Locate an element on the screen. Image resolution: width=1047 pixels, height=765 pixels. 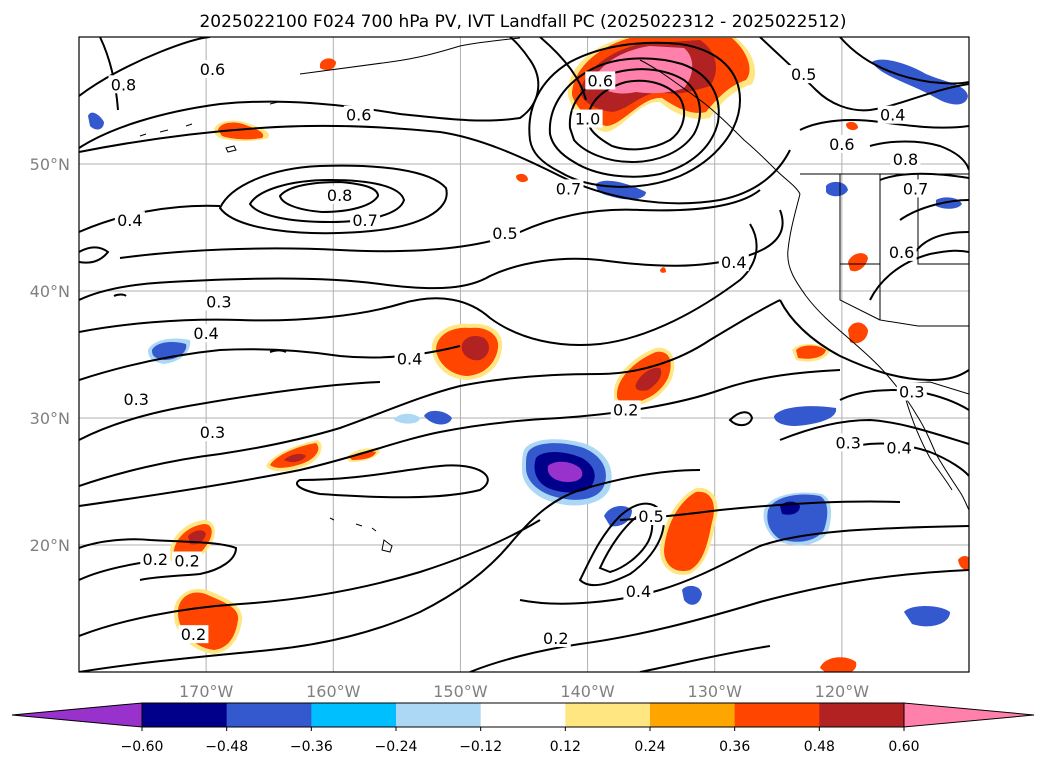
colorbar-tick-label: 0.12 is located at coordinates (565, 747).